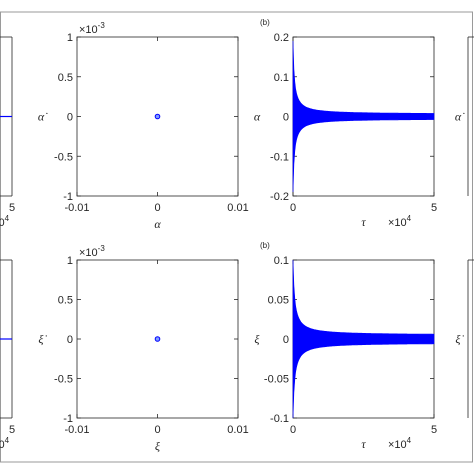  What do you see at coordinates (276, 380) in the screenshot?
I see `y-tick-label: -0.05` at bounding box center [276, 380].